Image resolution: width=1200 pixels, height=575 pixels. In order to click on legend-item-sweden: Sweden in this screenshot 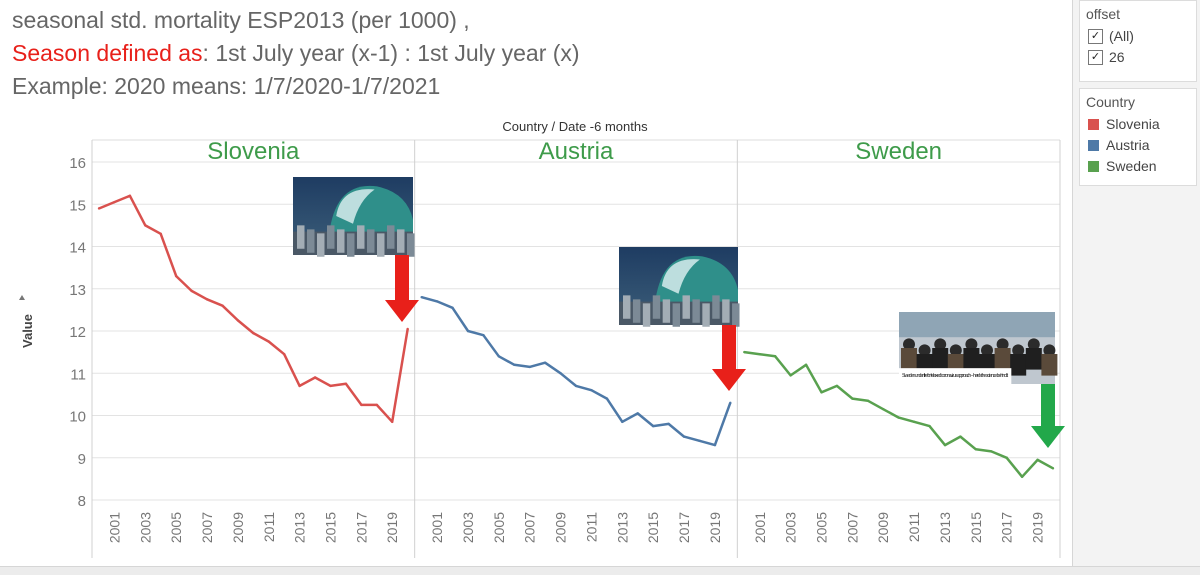, I will do `click(1142, 166)`.